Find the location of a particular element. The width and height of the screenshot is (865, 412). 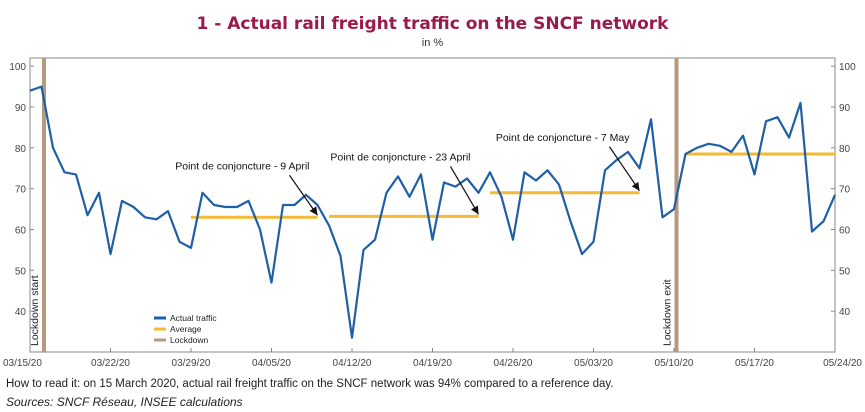

x-tick-label: 05/17/20 is located at coordinates (754, 363).